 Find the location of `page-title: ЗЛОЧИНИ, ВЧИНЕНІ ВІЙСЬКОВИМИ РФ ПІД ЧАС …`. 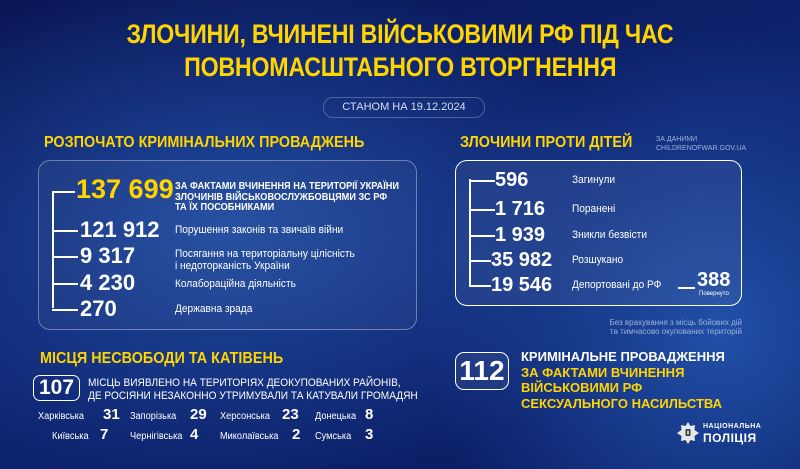

page-title: ЗЛОЧИНИ, ВЧИНЕНІ ВІЙСЬКОВИМИ РФ ПІД ЧАС … is located at coordinates (400, 50).